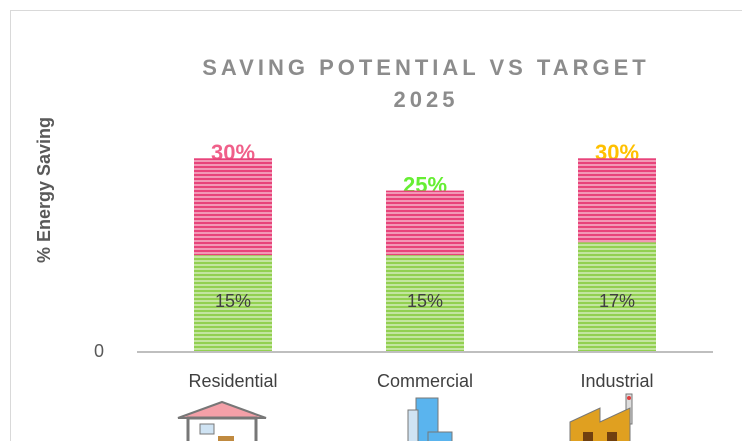 The height and width of the screenshot is (441, 742). Describe the element at coordinates (44, 190) in the screenshot. I see `y-axis-label: % Energy Saving` at that location.